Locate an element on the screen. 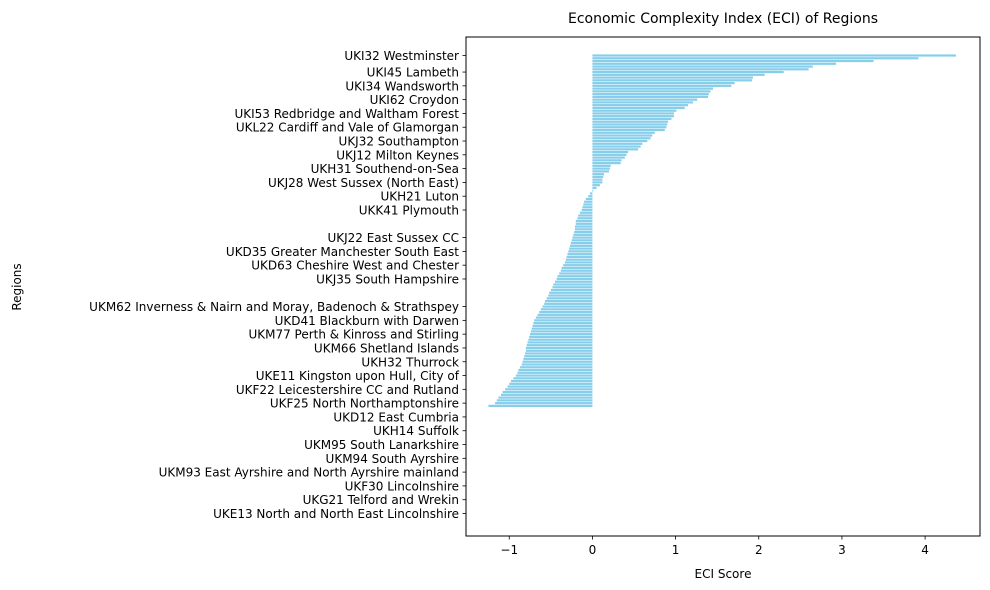 This screenshot has height=590, width=990. y-tick-label: UKM77 Perth & Kinross and Stirling is located at coordinates (353, 335).